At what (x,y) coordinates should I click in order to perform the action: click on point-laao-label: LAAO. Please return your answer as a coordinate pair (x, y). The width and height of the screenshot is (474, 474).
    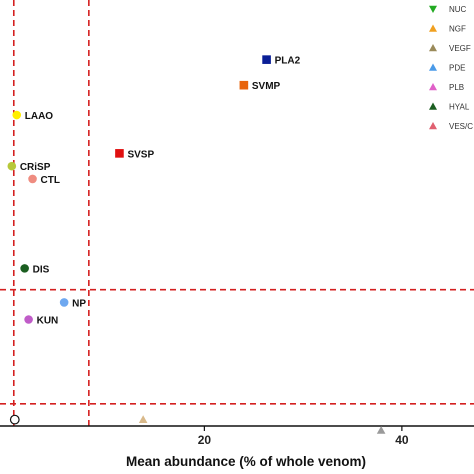
    Looking at the image, I should click on (39, 116).